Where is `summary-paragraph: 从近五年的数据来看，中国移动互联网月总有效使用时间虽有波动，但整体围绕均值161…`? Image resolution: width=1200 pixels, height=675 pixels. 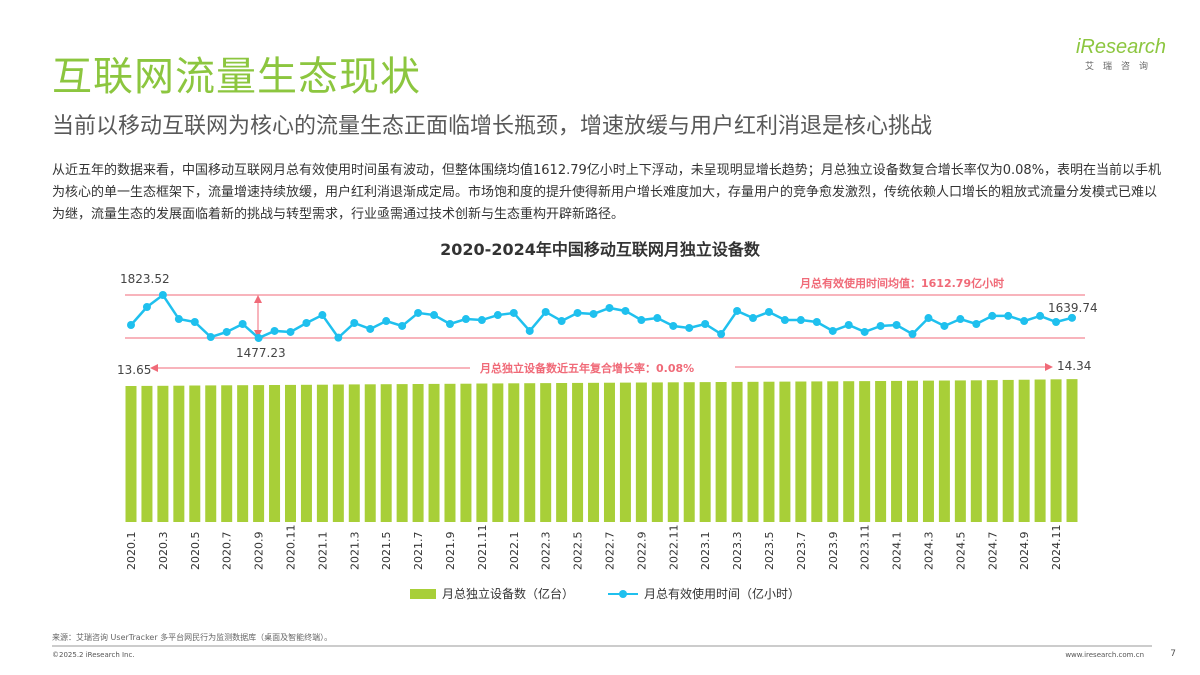
summary-paragraph: 从近五年的数据来看，中国移动互联网月总有效使用时间虽有波动，但整体围绕均值161… is located at coordinates (607, 192).